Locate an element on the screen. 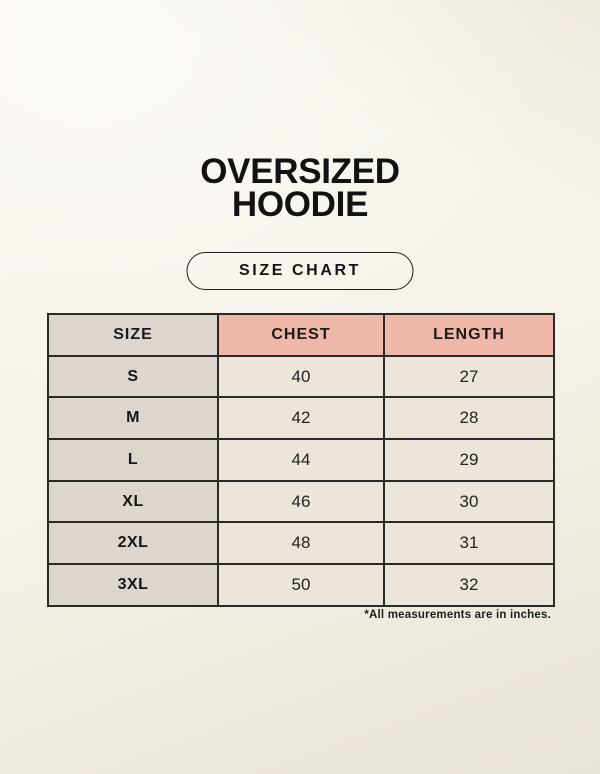 This screenshot has height=774, width=600. chest-cell: 40 is located at coordinates (301, 376).